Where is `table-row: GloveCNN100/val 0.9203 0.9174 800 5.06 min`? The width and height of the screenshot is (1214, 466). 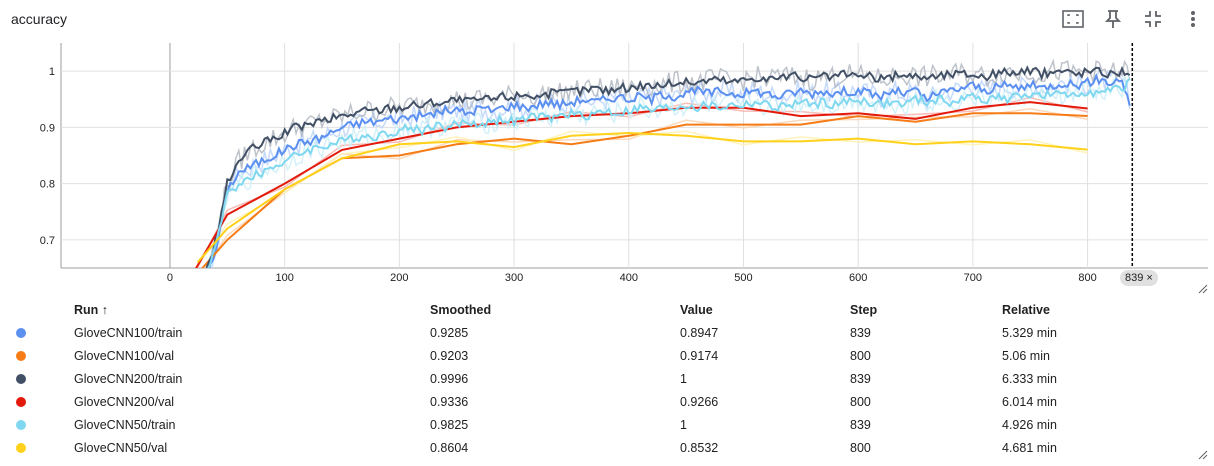
table-row: GloveCNN100/val 0.9203 0.9174 800 5.06 min is located at coordinates (601, 355).